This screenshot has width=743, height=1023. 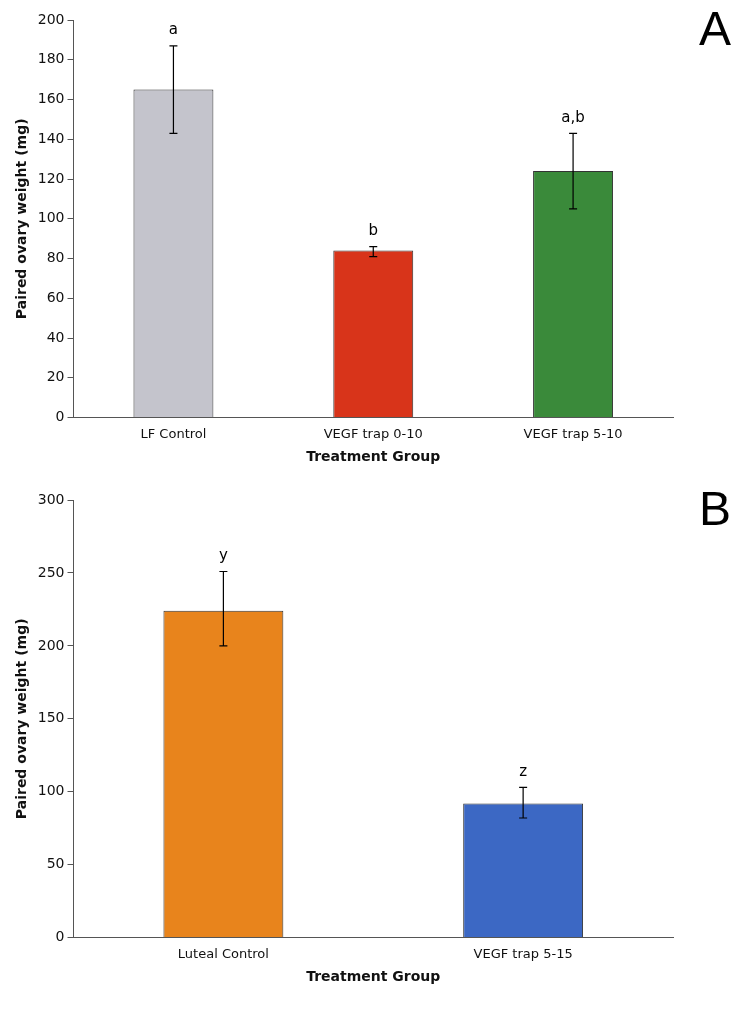 I want to click on x-tick-label: VEGF trap 5-10, so click(x=573, y=433).